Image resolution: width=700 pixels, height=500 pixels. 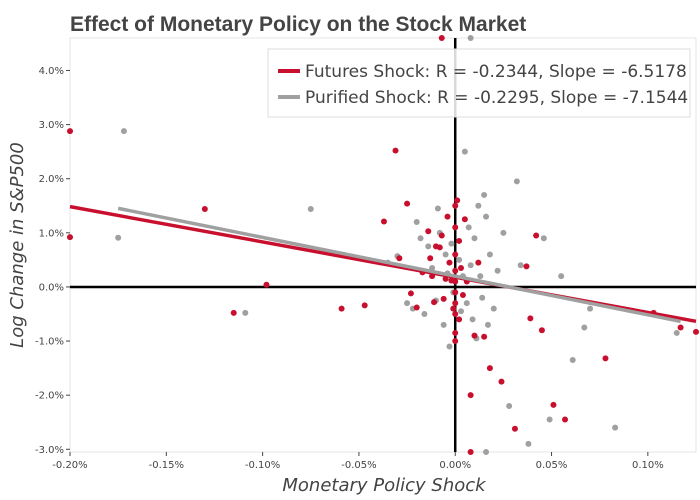 I want to click on x-tick-label: -0.10%, so click(x=262, y=465).